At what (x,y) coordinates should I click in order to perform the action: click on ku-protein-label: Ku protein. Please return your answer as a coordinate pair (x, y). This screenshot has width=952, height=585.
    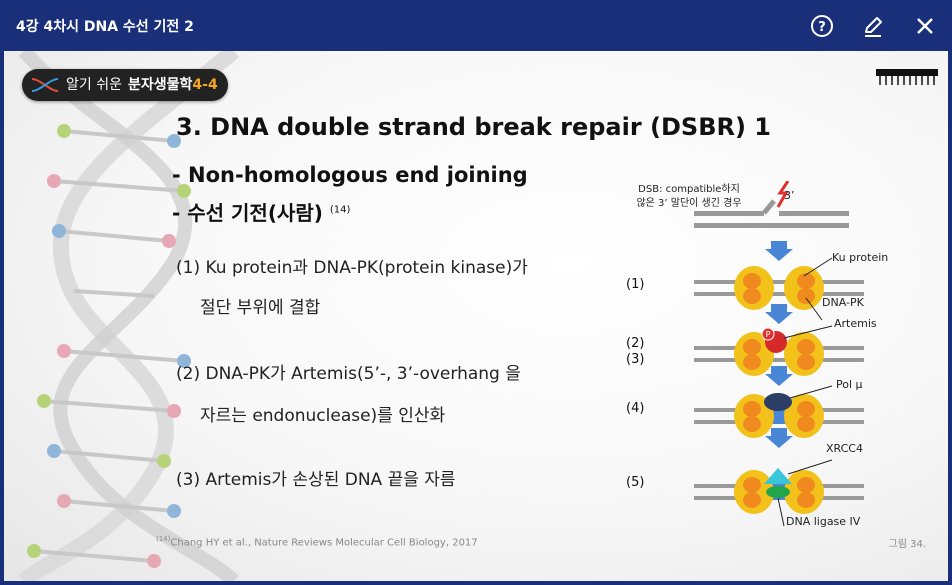
    Looking at the image, I should click on (860, 257).